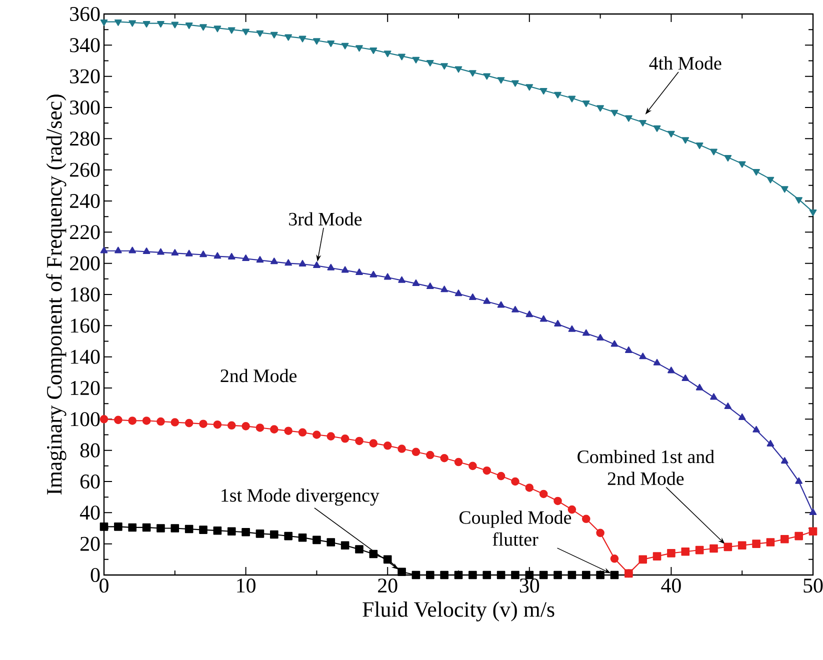  I want to click on y-tick-label: 340, so click(85, 45).